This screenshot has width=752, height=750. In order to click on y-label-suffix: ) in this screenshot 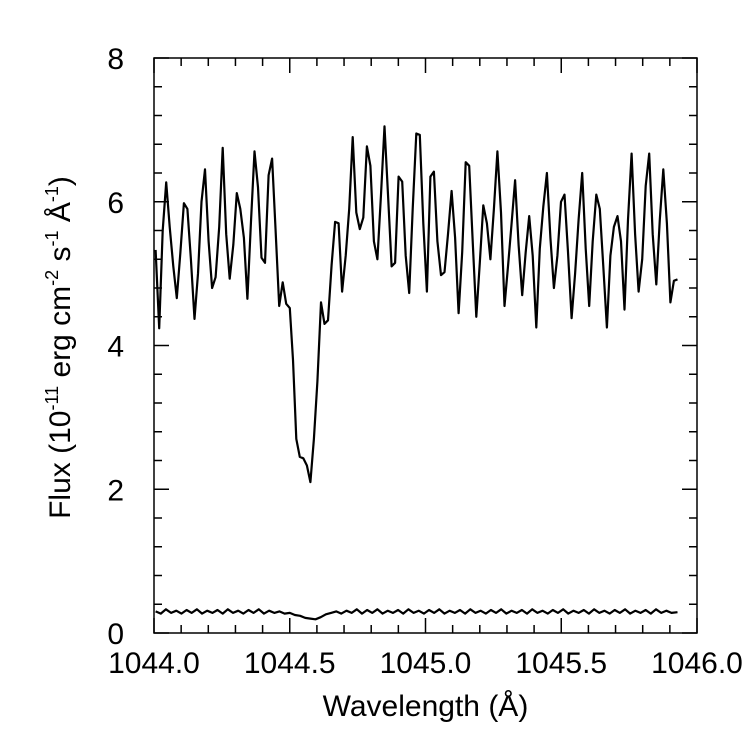, I will do `click(60, 181)`.